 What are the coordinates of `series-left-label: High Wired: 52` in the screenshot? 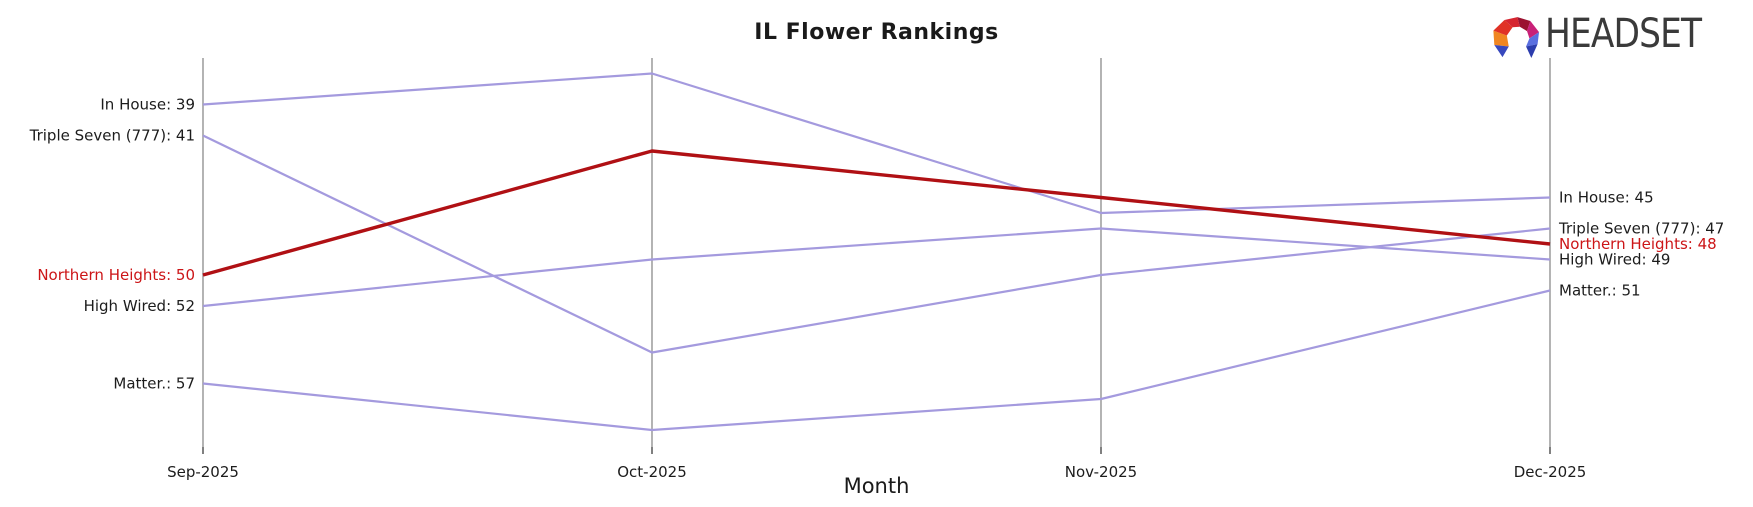 It's located at (139, 306).